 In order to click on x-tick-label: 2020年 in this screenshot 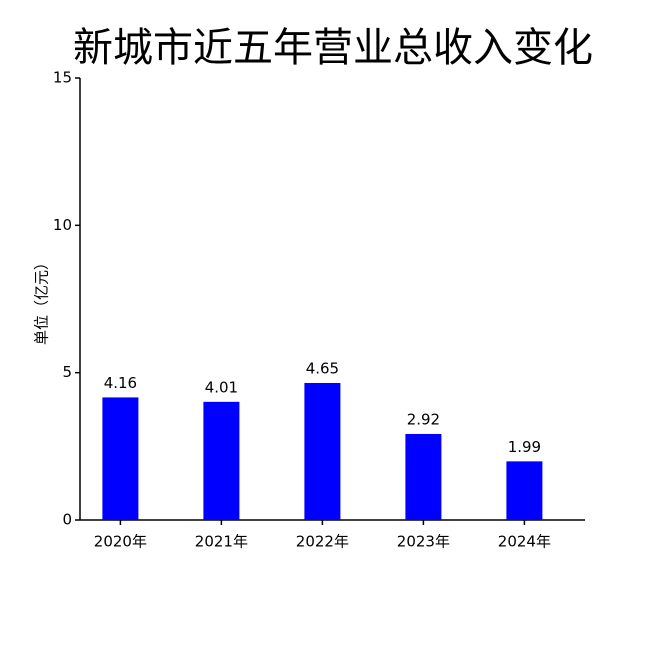, I will do `click(120, 542)`.